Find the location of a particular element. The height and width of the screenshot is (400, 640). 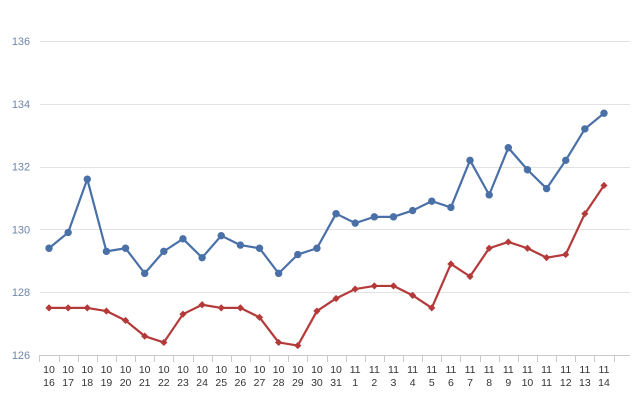

x-tick-label-day: 3 is located at coordinates (394, 383).